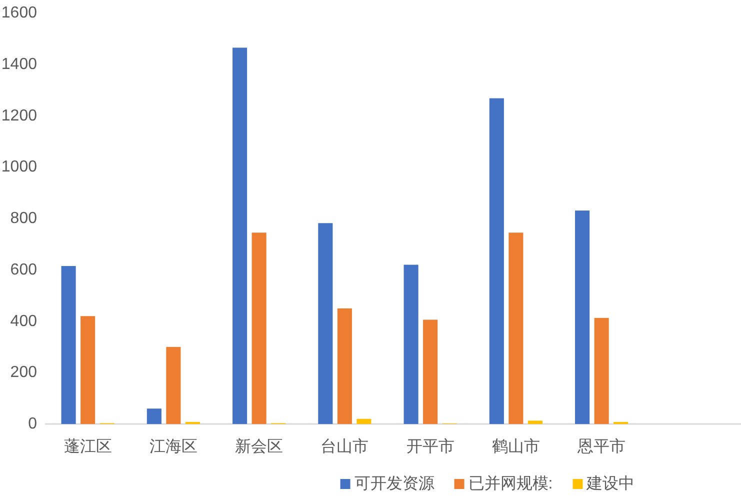  I want to click on legend-label: 可开发资源, so click(394, 483).